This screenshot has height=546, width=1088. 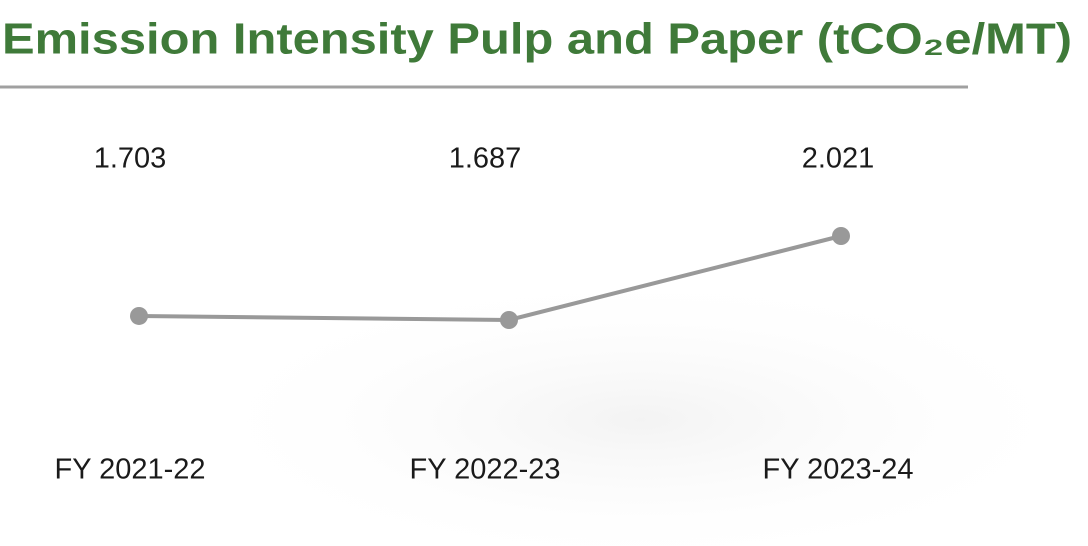 I want to click on value-label: 1.703, so click(x=130, y=159).